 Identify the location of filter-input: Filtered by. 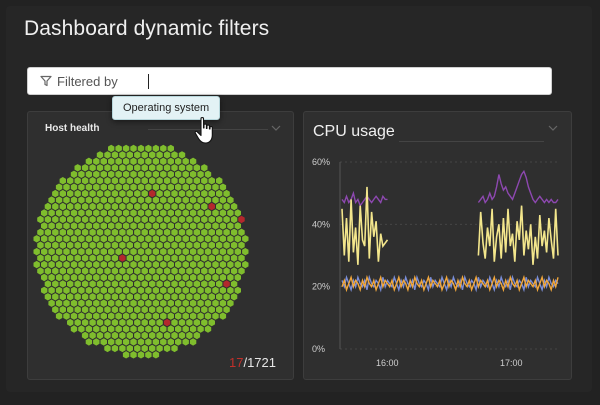
(289, 81).